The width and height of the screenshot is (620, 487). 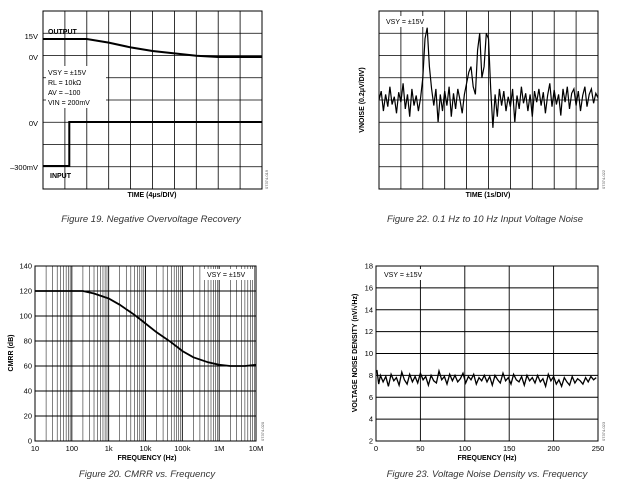 I want to click on condition-vsy: VSY = ±15V, so click(x=67, y=73).